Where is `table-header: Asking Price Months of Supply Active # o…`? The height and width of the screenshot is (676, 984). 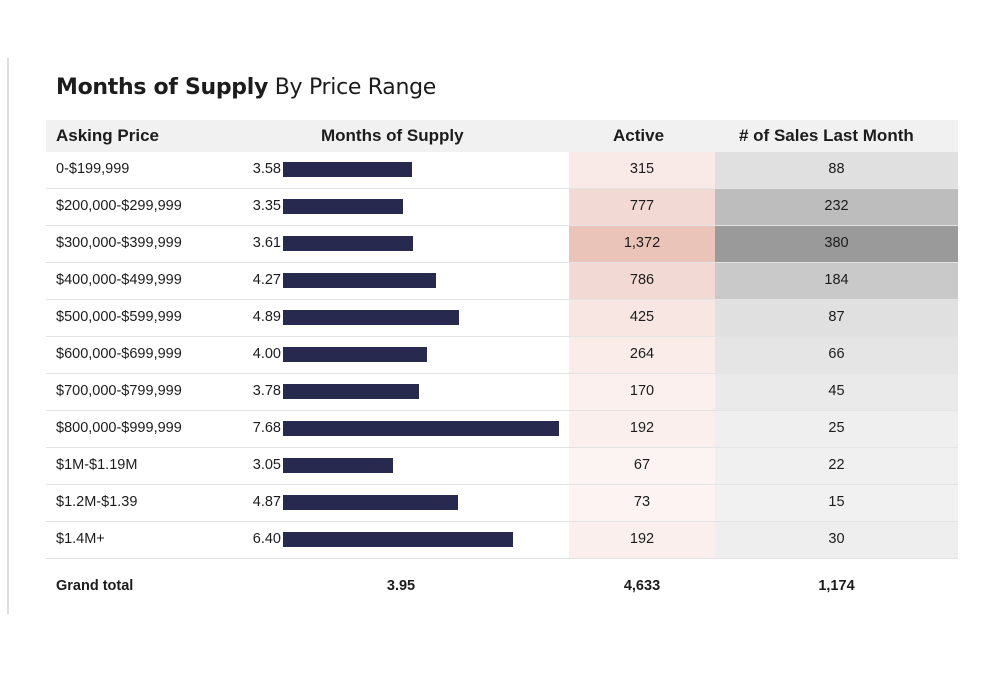
table-header: Asking Price Months of Supply Active # o… is located at coordinates (502, 136).